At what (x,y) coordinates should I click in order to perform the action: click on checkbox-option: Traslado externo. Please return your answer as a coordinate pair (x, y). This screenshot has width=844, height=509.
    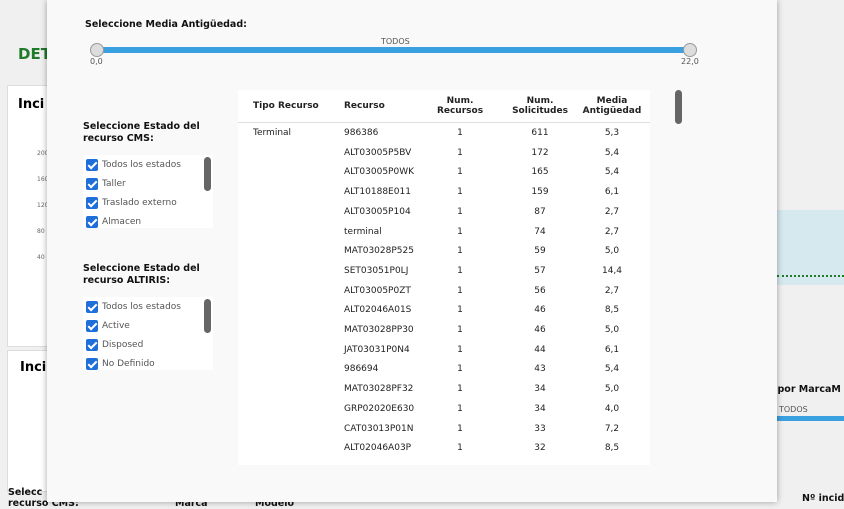
    Looking at the image, I should click on (148, 202).